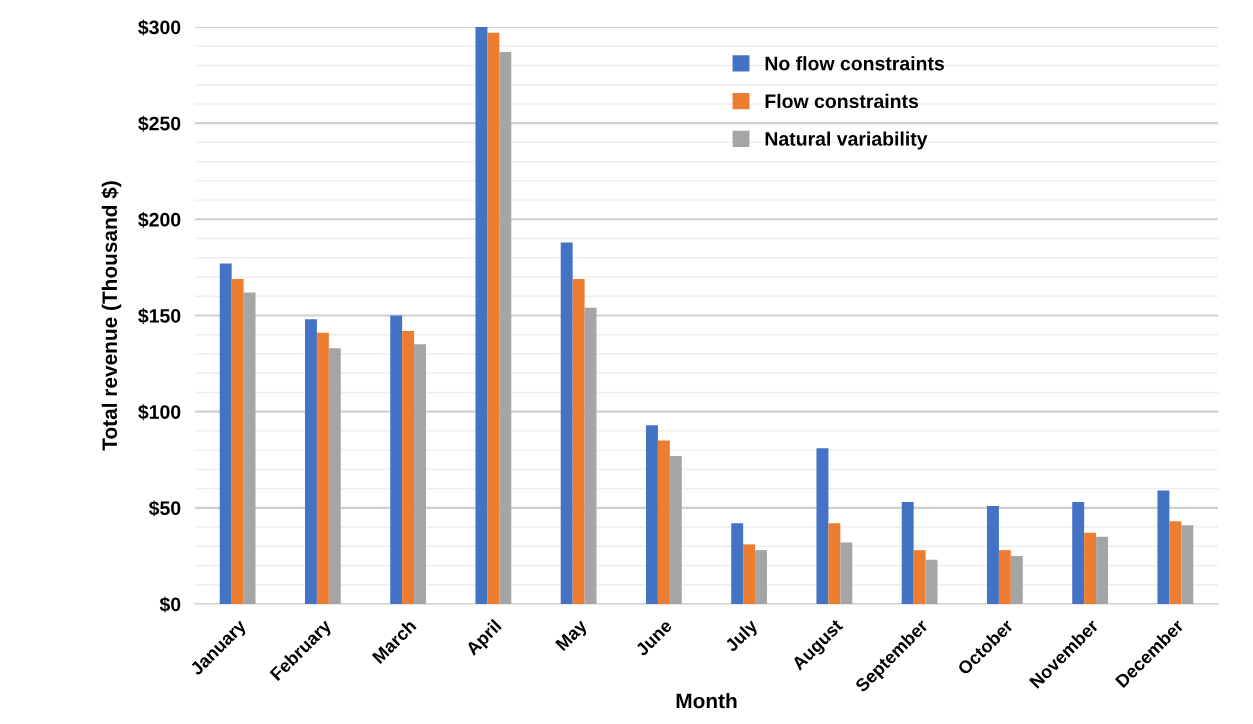 This screenshot has width=1253, height=724. Describe the element at coordinates (159, 27) in the screenshot. I see `y-tick-label: $300` at that location.